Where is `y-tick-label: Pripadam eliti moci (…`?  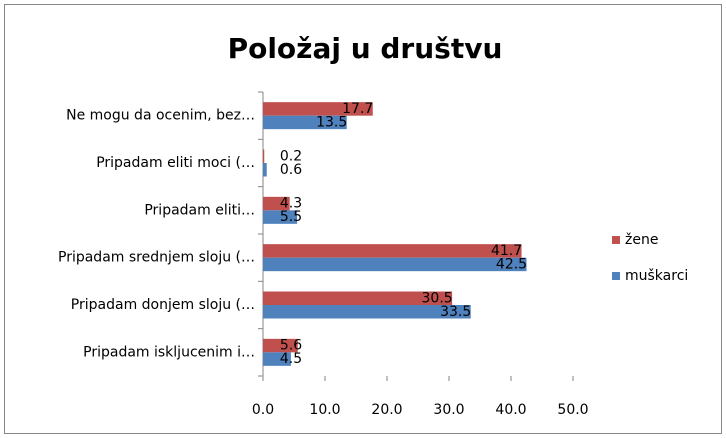 y-tick-label: Pripadam eliti moci (… is located at coordinates (175, 163).